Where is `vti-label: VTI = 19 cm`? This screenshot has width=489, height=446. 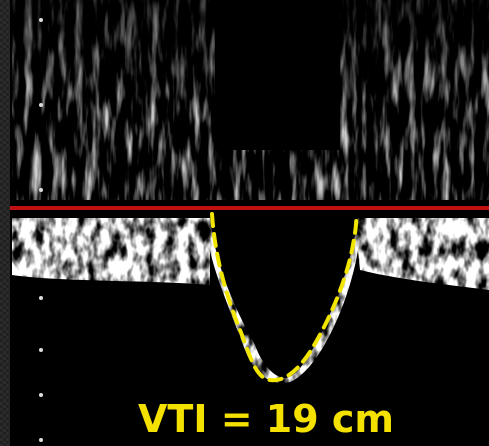 vti-label: VTI = 19 cm is located at coordinates (266, 419).